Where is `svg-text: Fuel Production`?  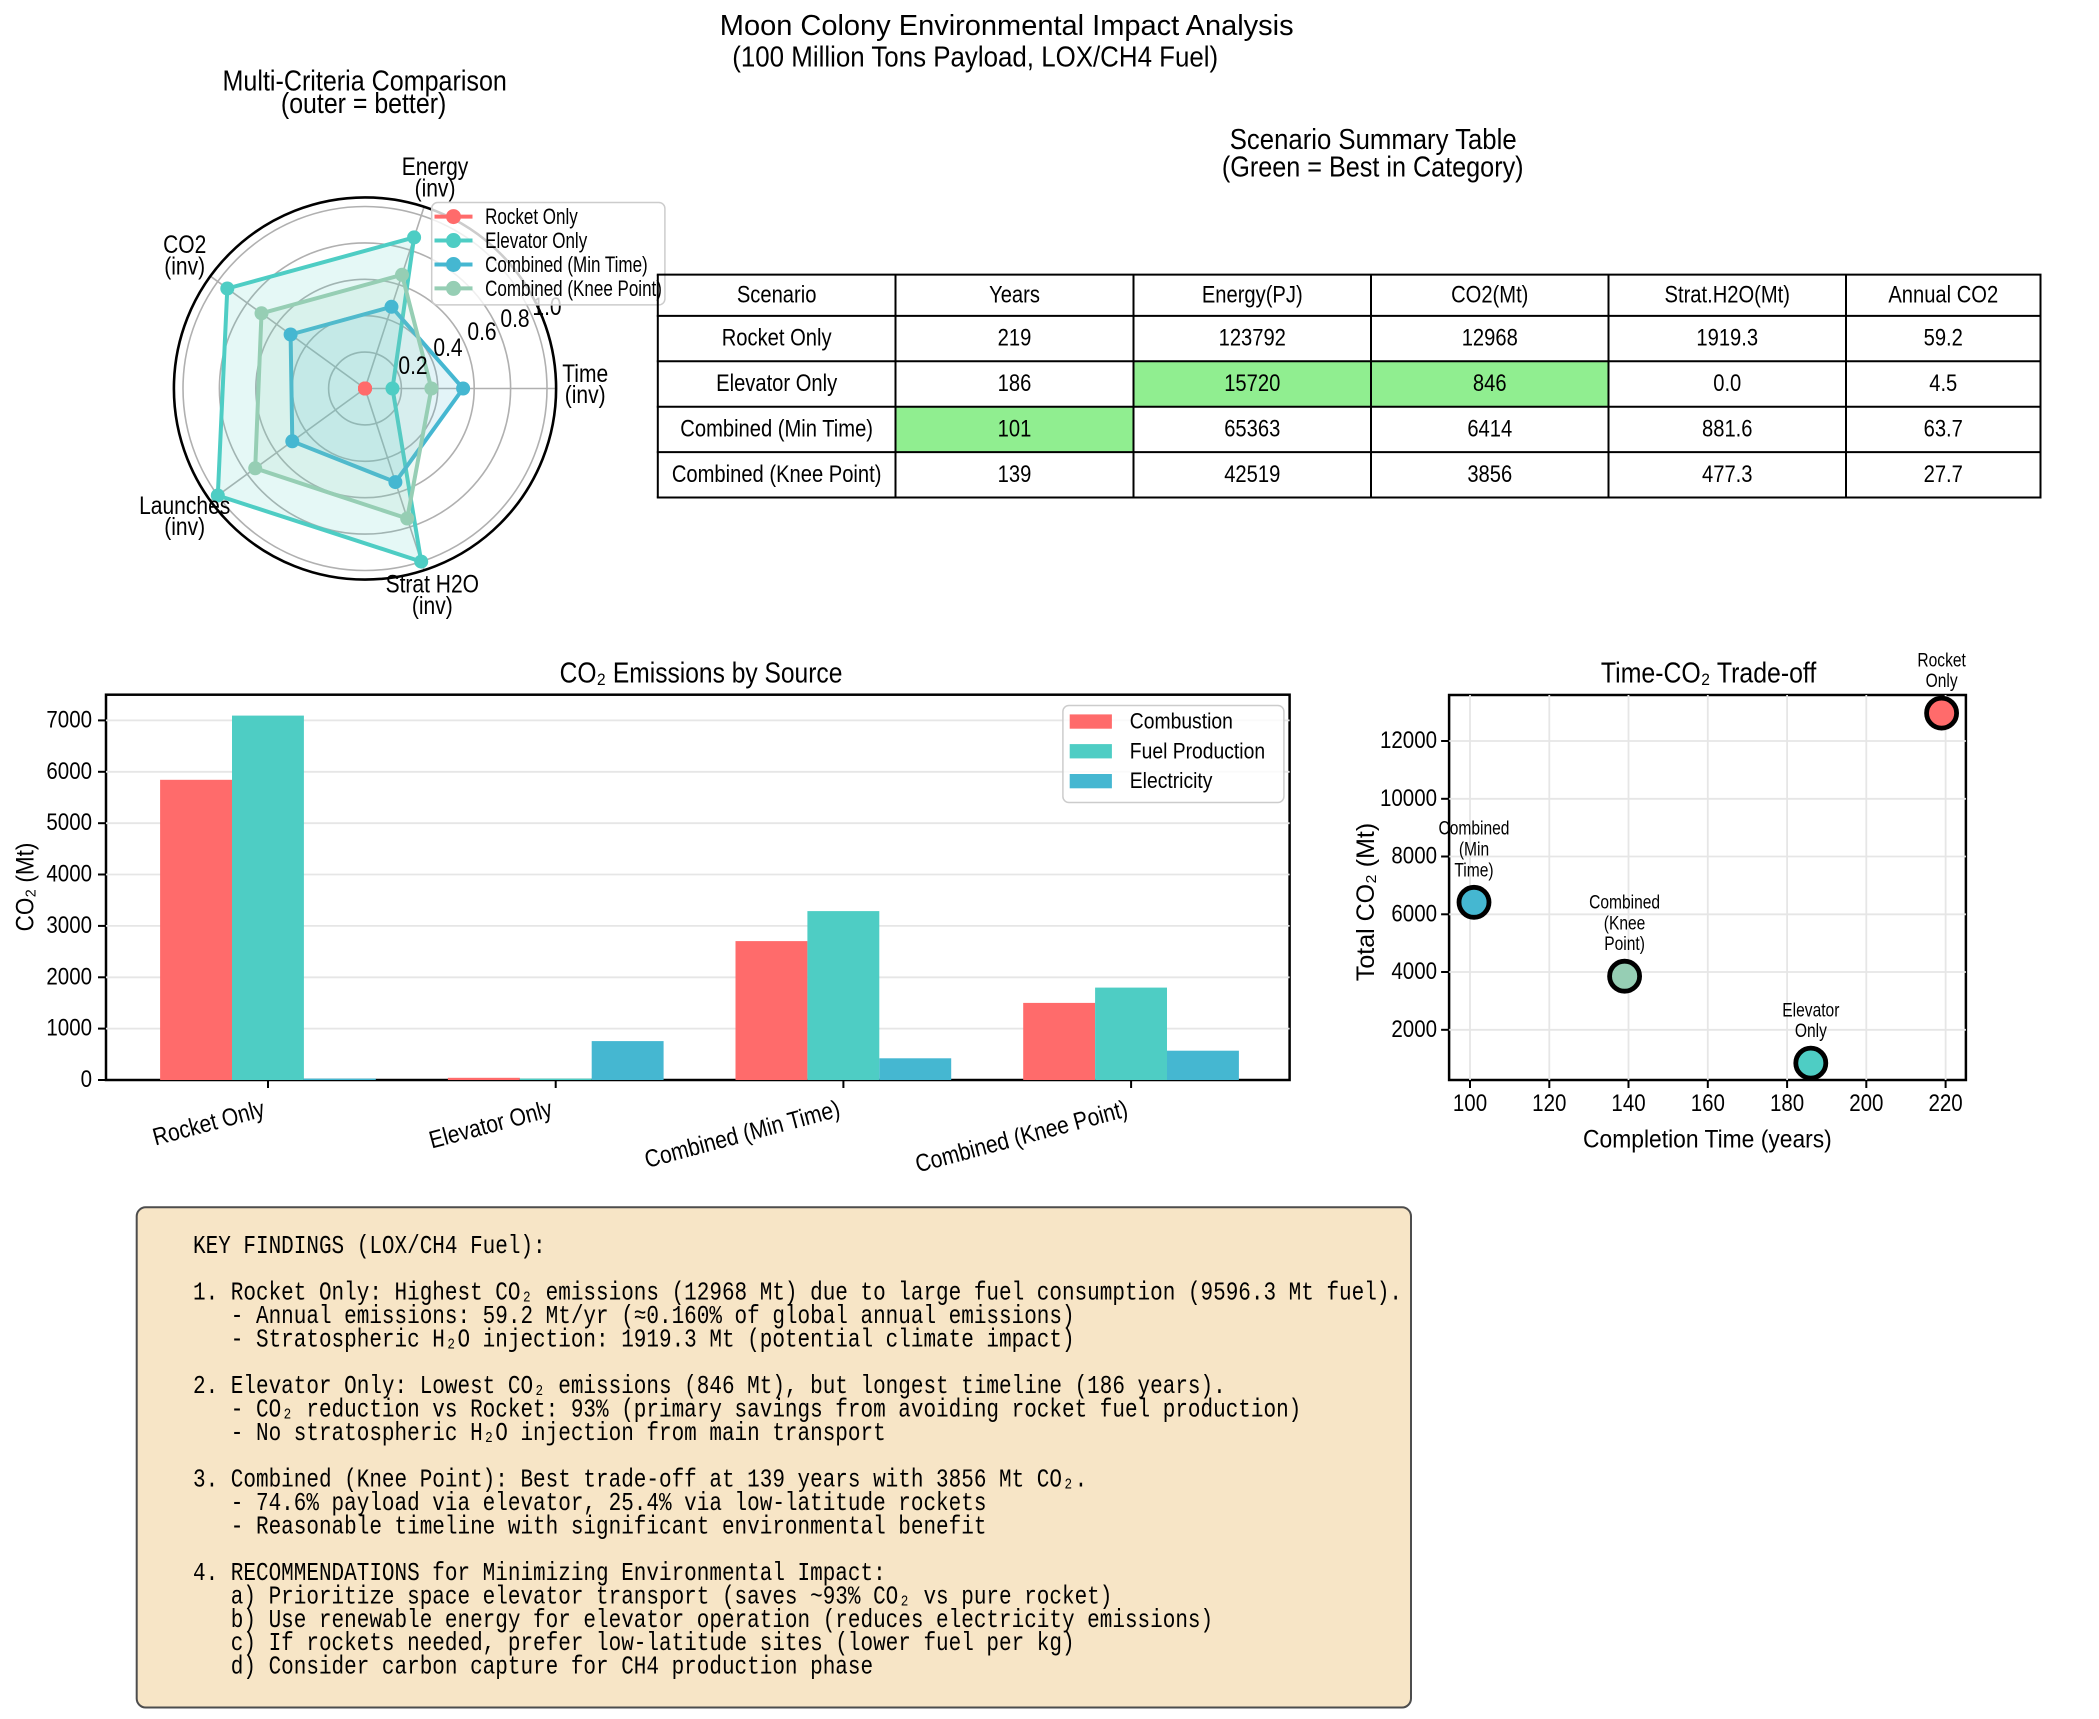 svg-text: Fuel Production is located at coordinates (1197, 751).